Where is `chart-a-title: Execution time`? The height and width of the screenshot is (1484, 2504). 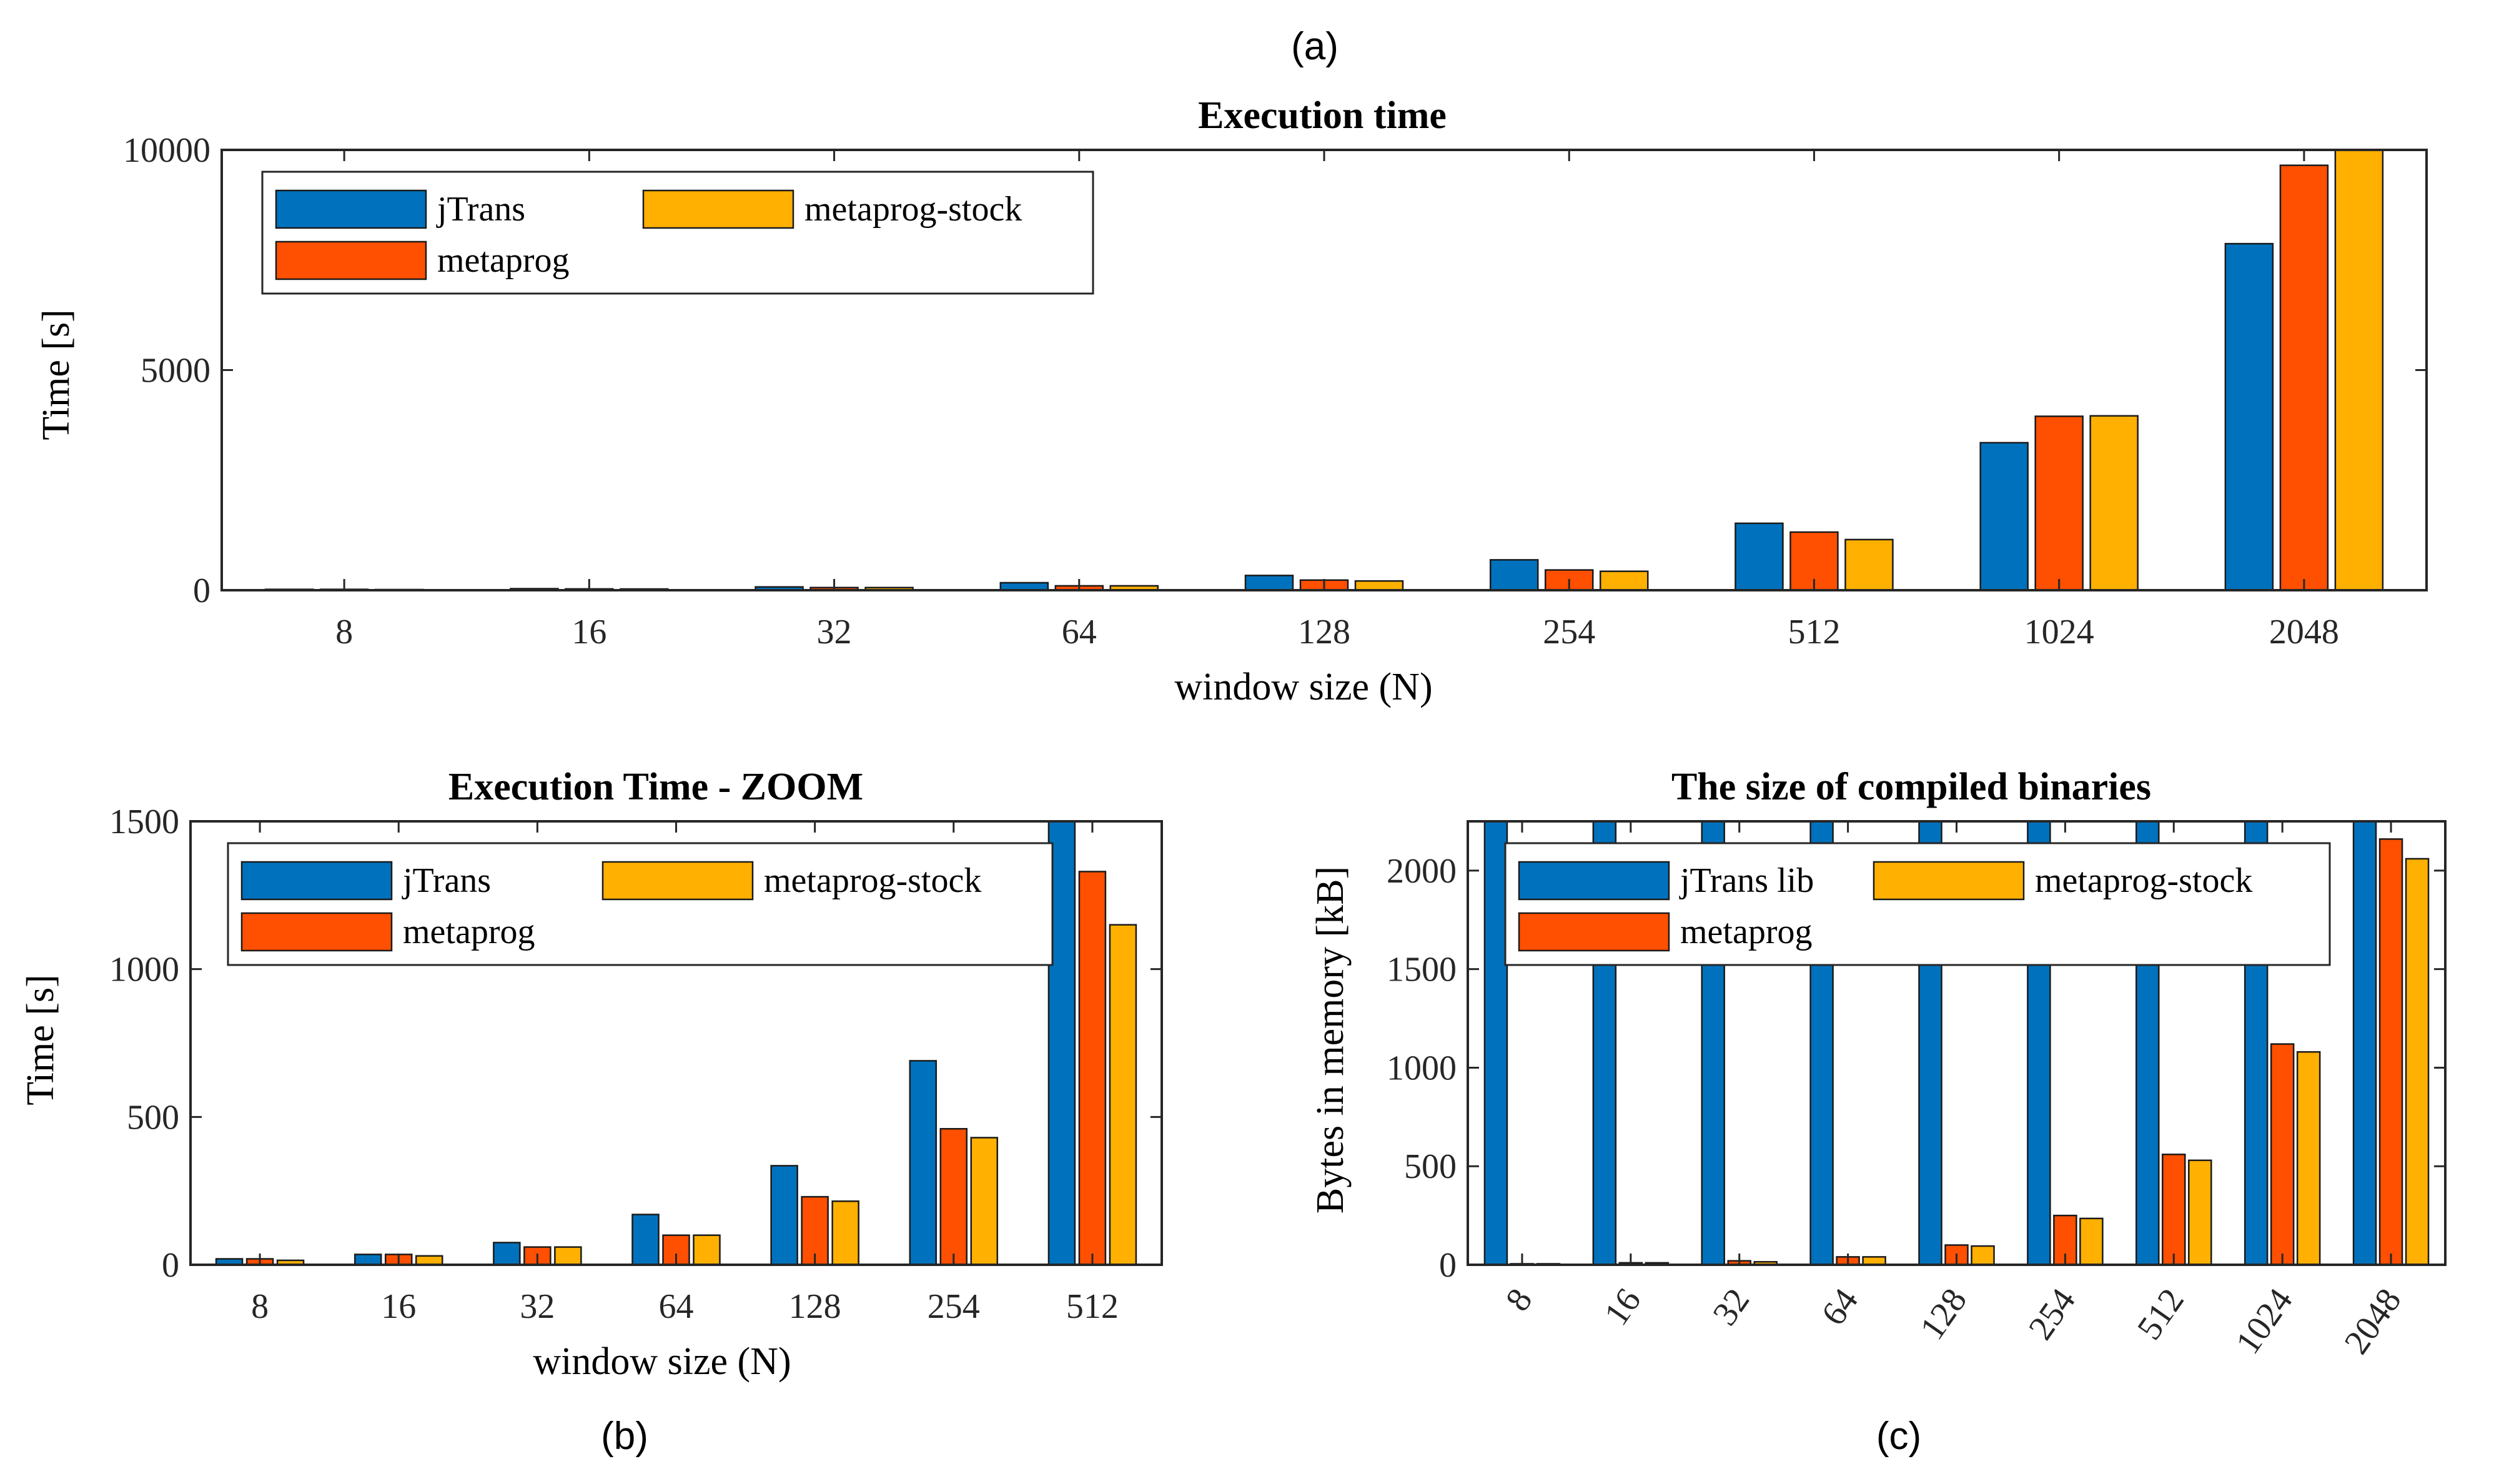 chart-a-title: Execution time is located at coordinates (1322, 115).